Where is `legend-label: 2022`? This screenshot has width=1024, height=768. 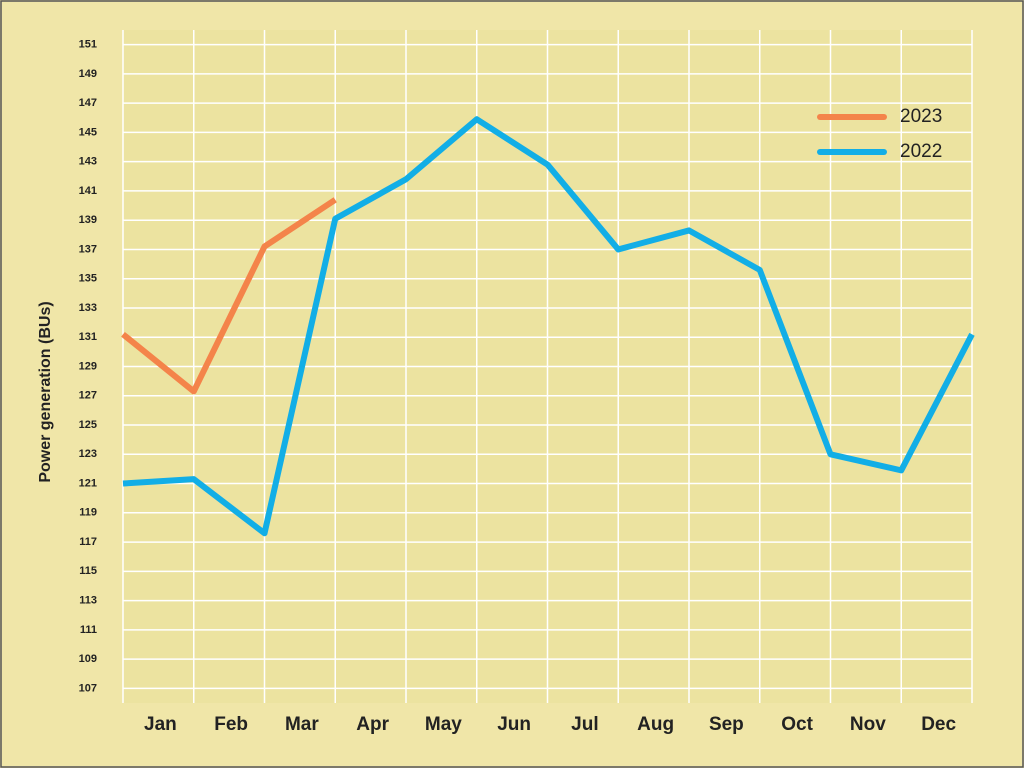 legend-label: 2022 is located at coordinates (921, 151).